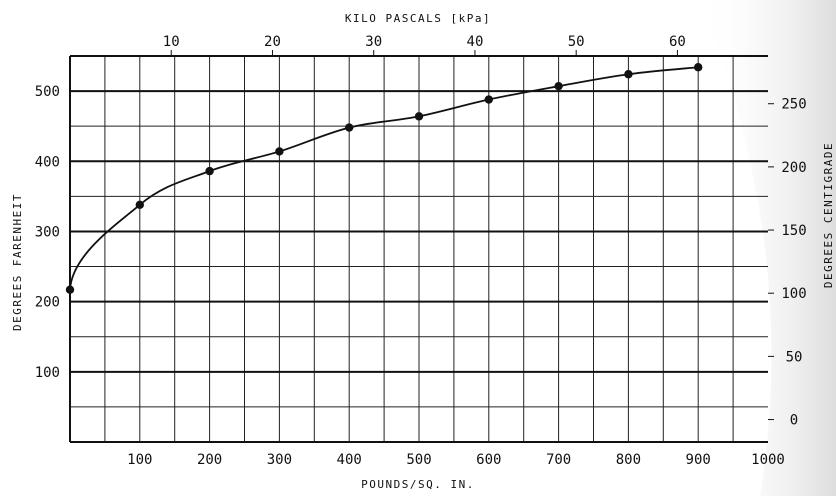 The height and width of the screenshot is (496, 836). I want to click on x-tick-label: 200, so click(209, 460).